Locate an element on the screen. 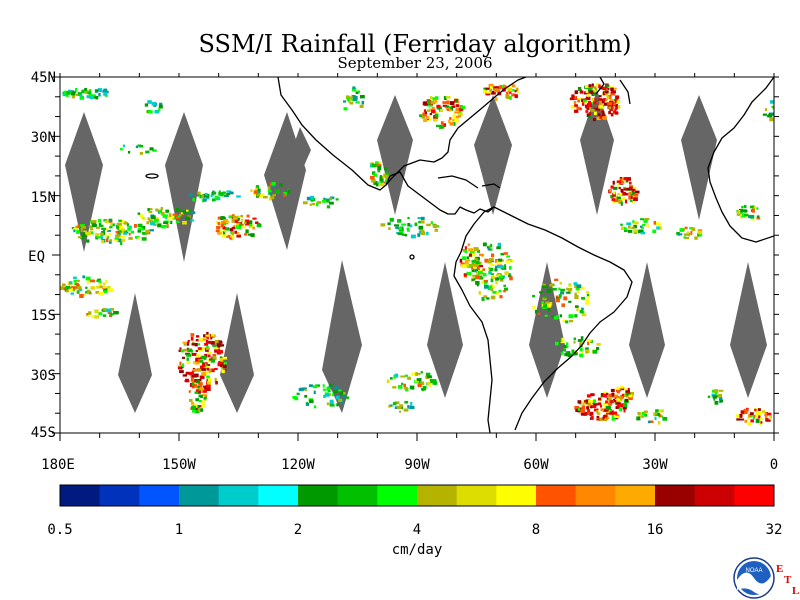 The height and width of the screenshot is (600, 800). lon-label: 120W is located at coordinates (298, 465).